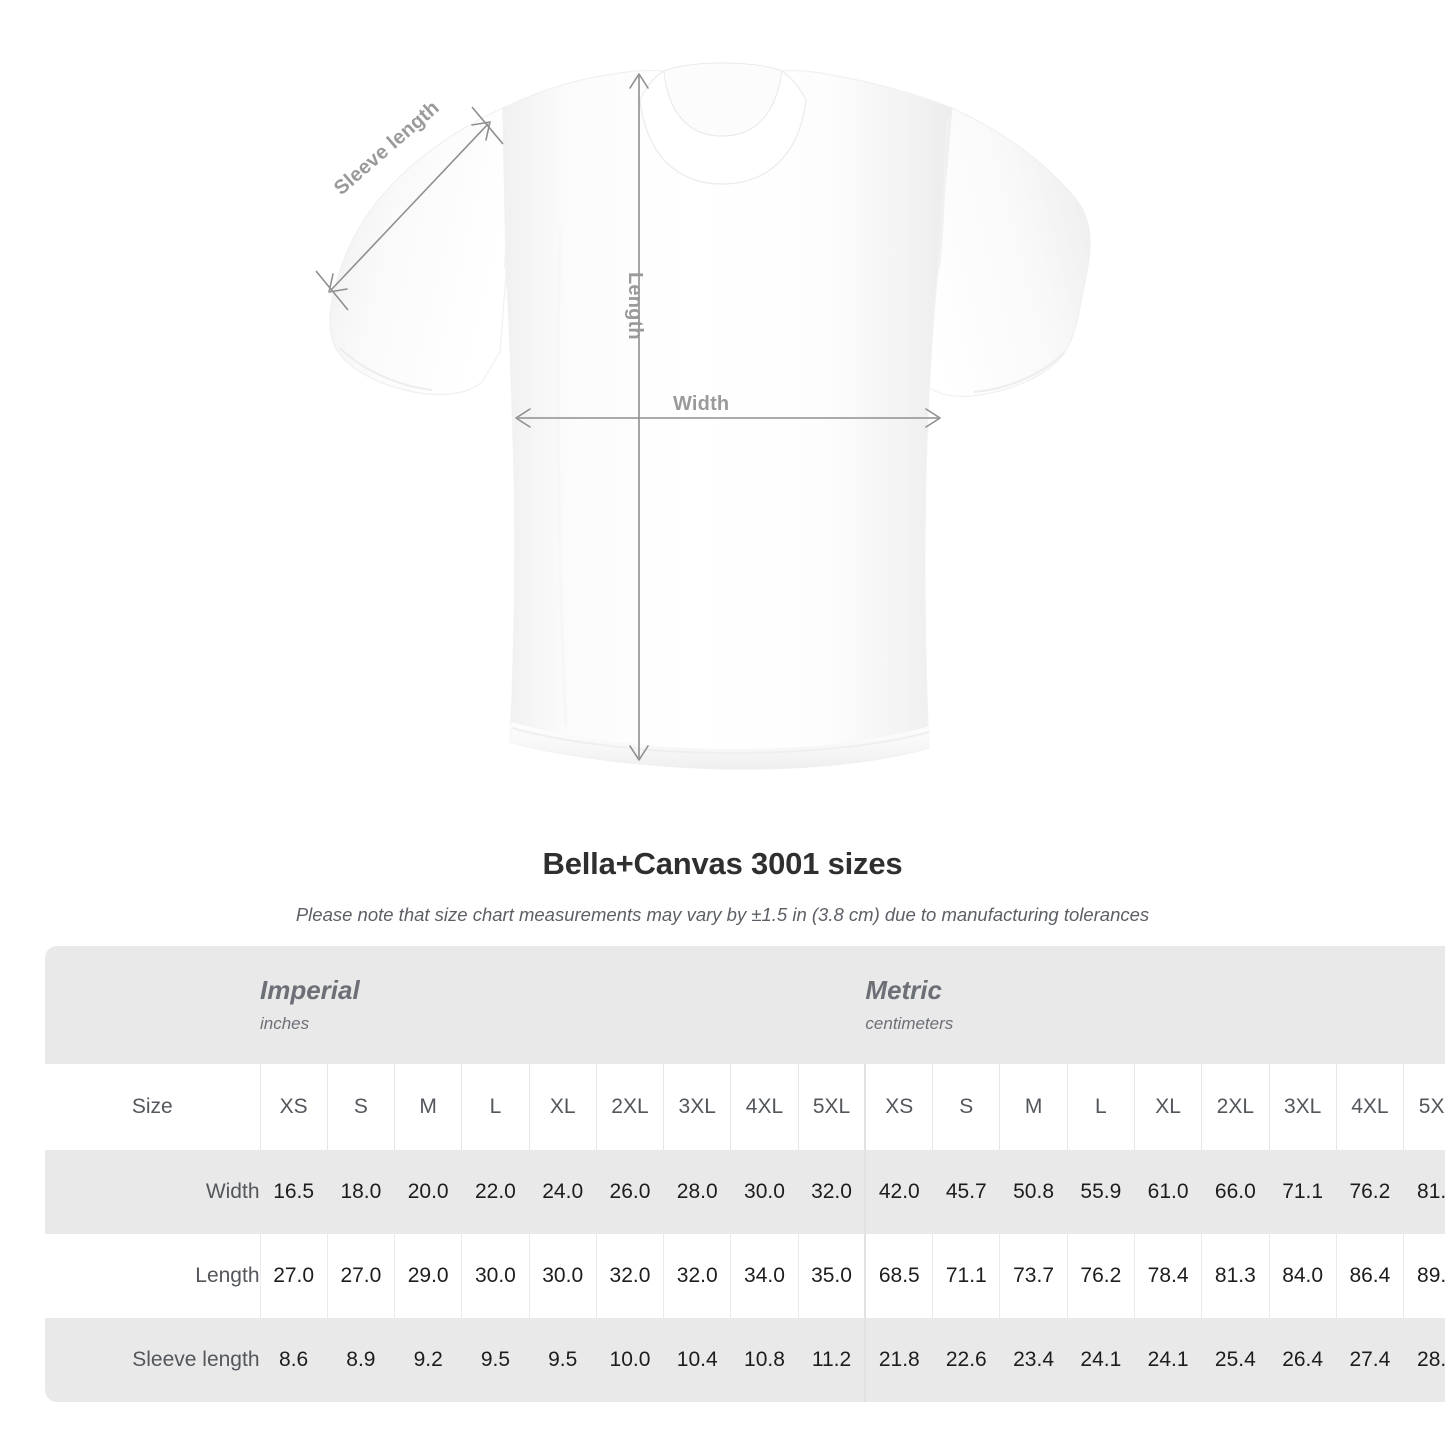 Image resolution: width=1445 pixels, height=1445 pixels. I want to click on unit-section-metric: Metric centimeters, so click(1155, 1005).